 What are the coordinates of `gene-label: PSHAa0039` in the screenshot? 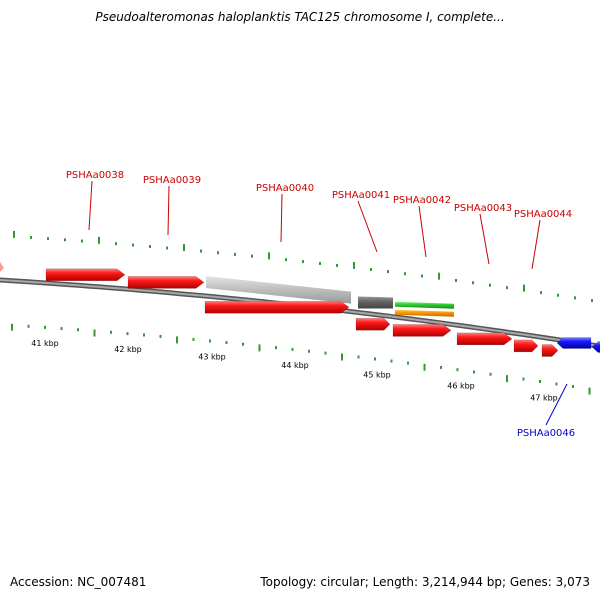 It's located at (172, 180).